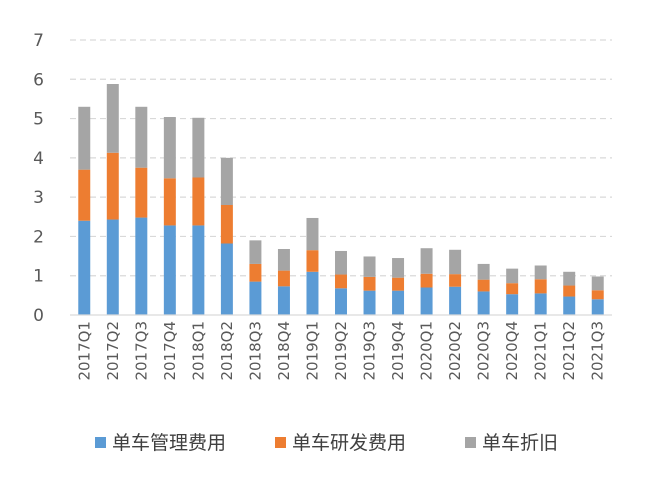 The width and height of the screenshot is (657, 482). What do you see at coordinates (569, 351) in the screenshot?
I see `x-tick-label: 2021Q2` at bounding box center [569, 351].